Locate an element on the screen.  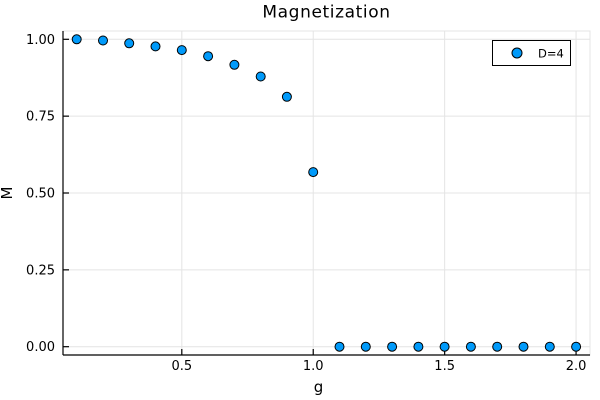
y-axis: 0.00 0.25 0.50 0.75 1.00 is located at coordinates (47, 194).